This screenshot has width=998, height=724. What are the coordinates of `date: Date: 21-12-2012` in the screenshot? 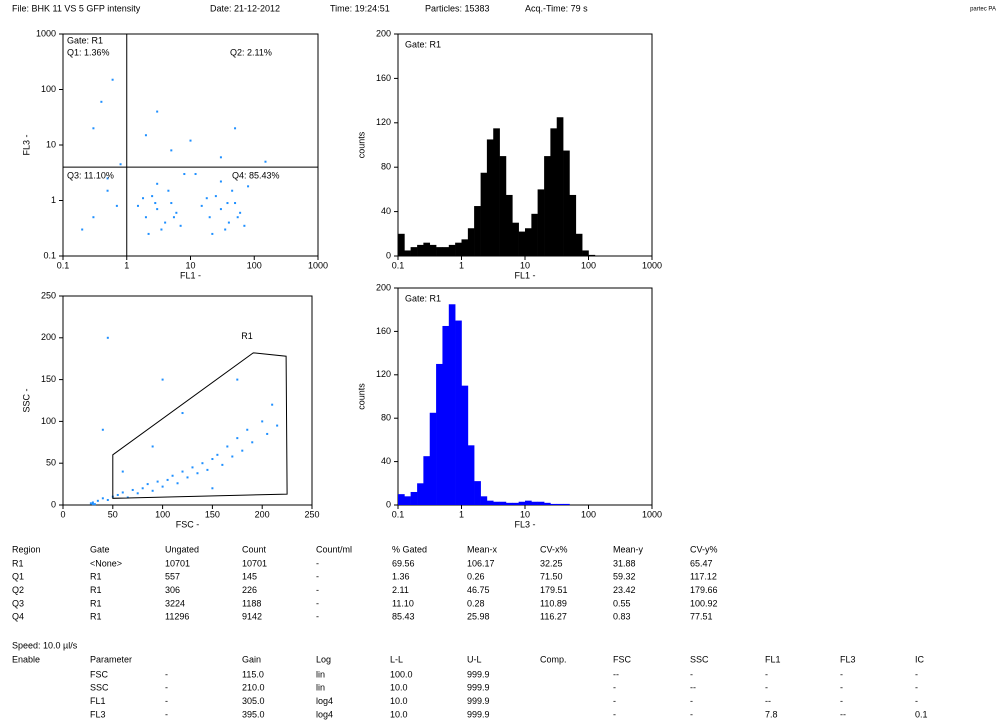 It's located at (245, 8).